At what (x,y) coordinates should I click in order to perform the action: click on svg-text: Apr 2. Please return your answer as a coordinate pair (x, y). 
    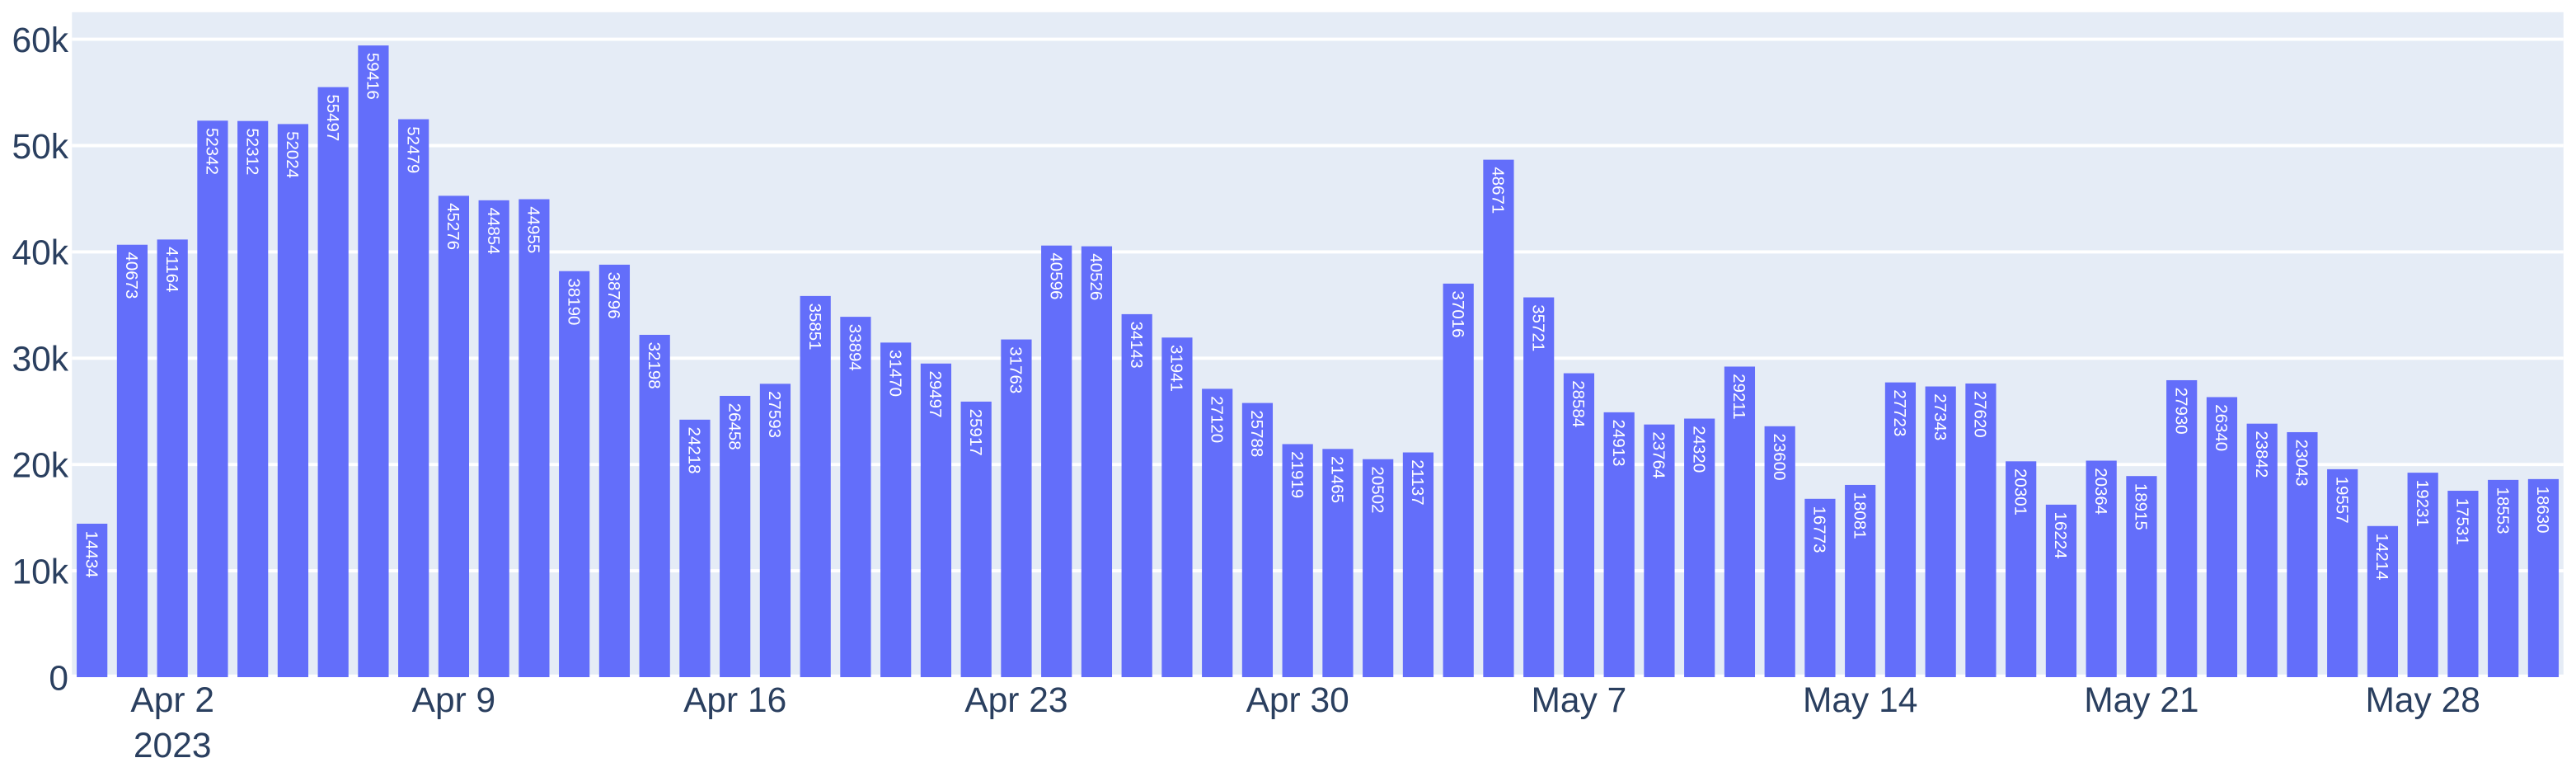
    Looking at the image, I should click on (172, 700).